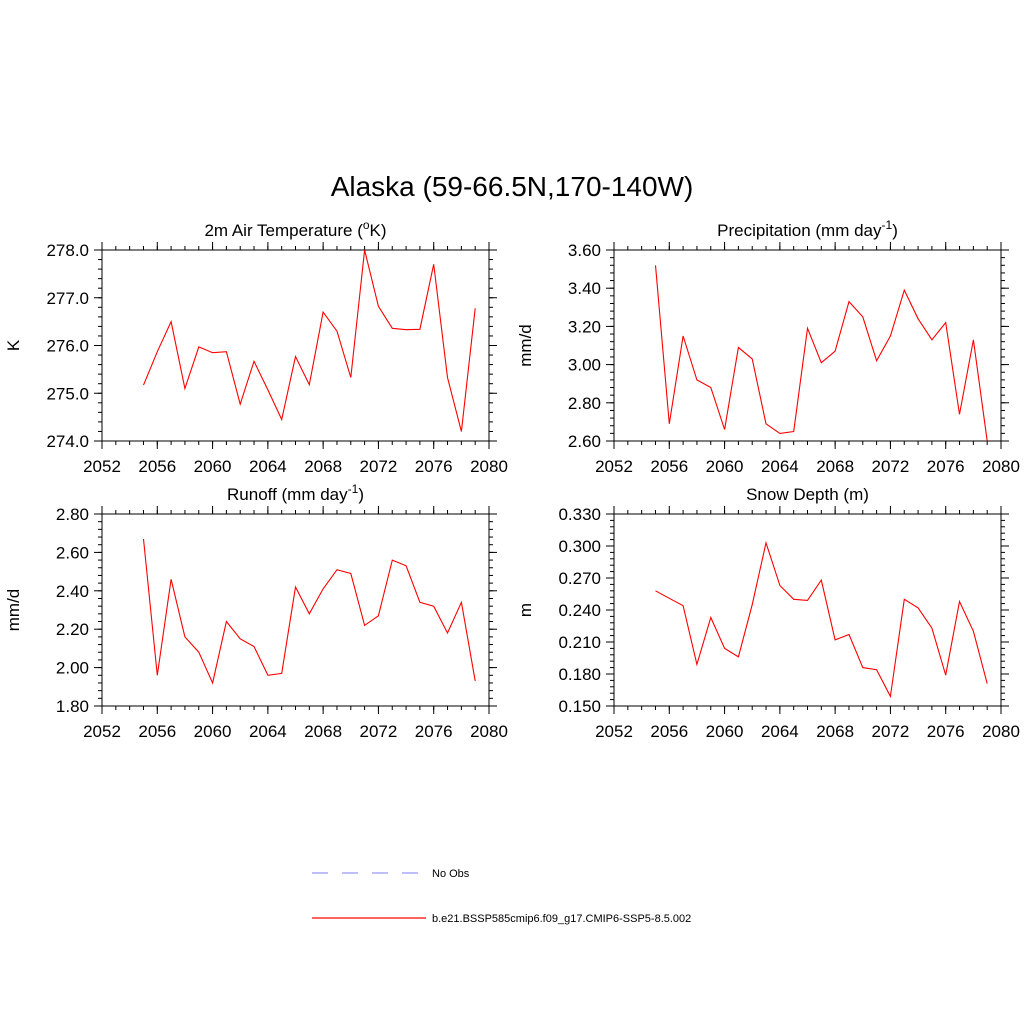 The image size is (1024, 1024). Describe the element at coordinates (72, 629) in the screenshot. I see `y-tick-label: 2.20` at that location.